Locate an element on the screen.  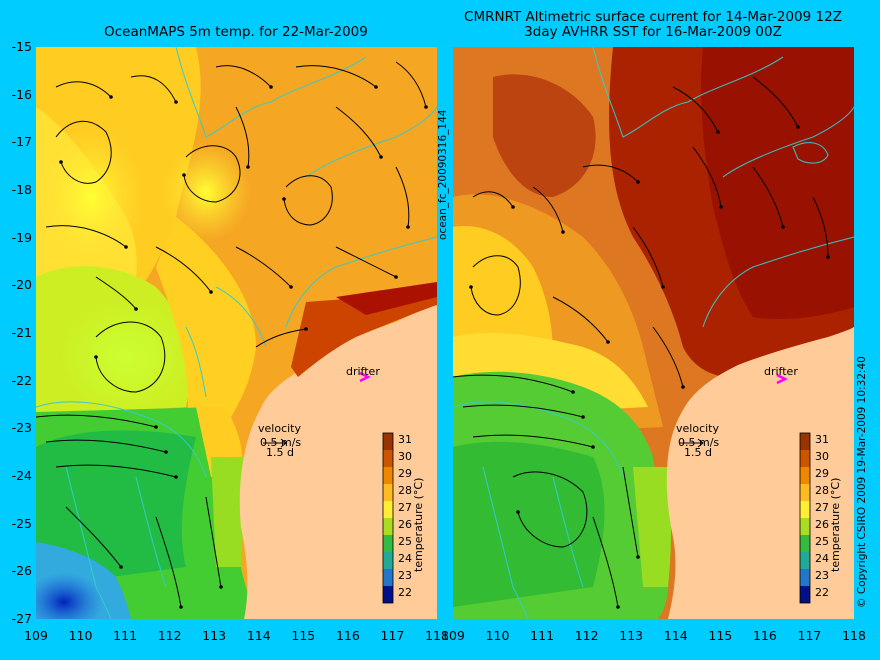
right-colorbar is located at coordinates (805, 518).